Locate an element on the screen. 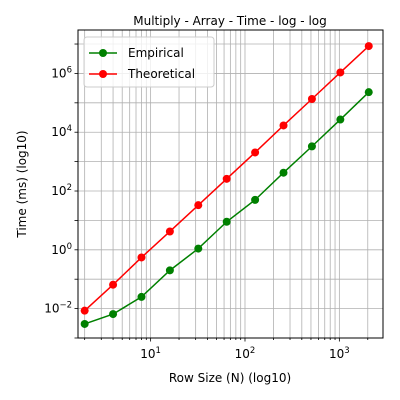 The width and height of the screenshot is (400, 400). x-tick-label: 103 is located at coordinates (339, 353).